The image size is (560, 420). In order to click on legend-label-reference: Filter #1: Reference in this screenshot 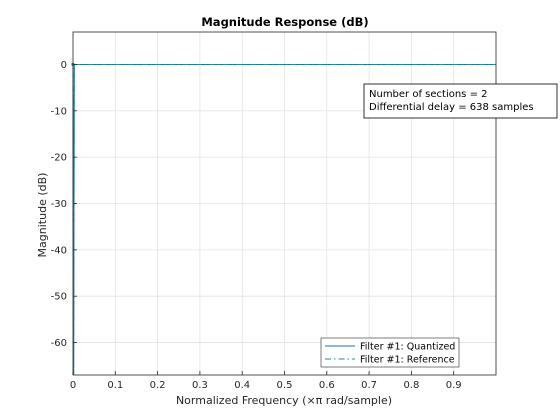, I will do `click(407, 360)`.